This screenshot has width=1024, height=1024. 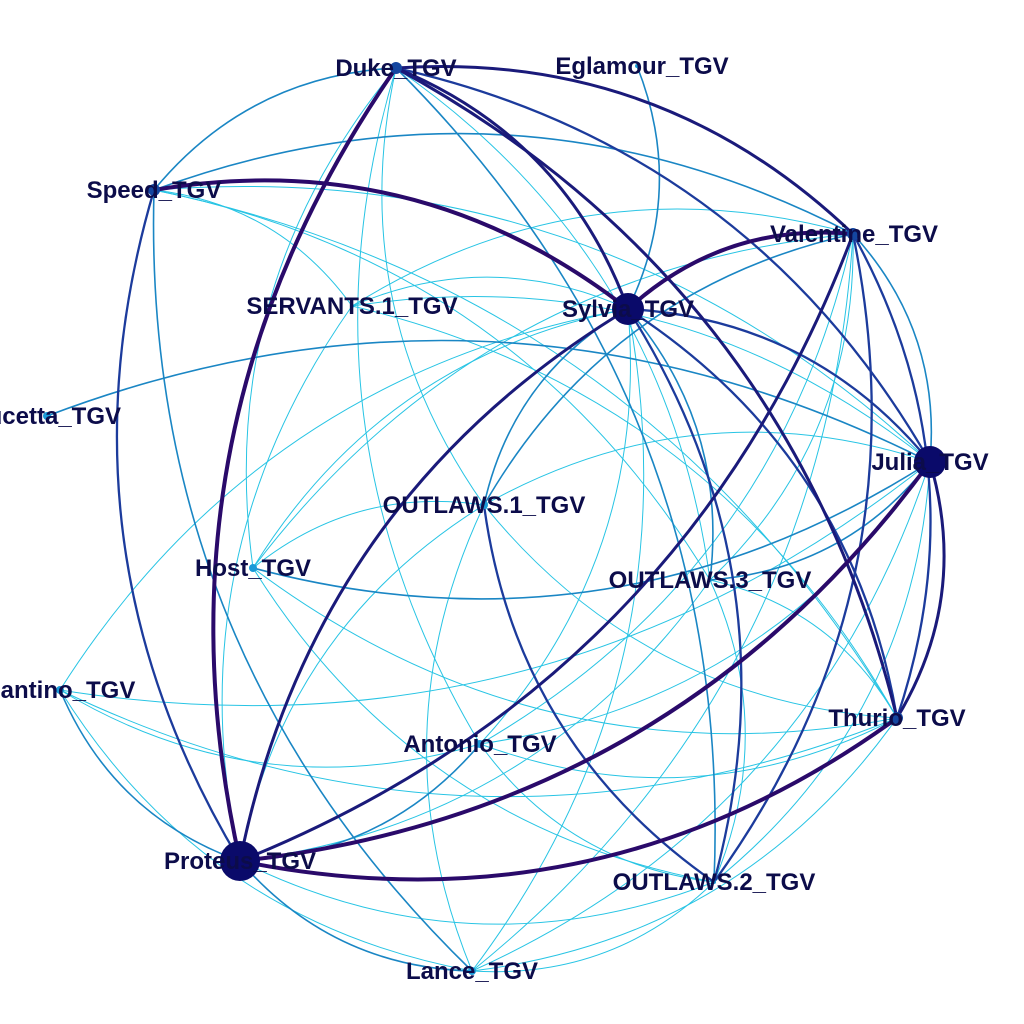 What do you see at coordinates (892, 348) in the screenshot?
I see `edge-valentine-julia` at bounding box center [892, 348].